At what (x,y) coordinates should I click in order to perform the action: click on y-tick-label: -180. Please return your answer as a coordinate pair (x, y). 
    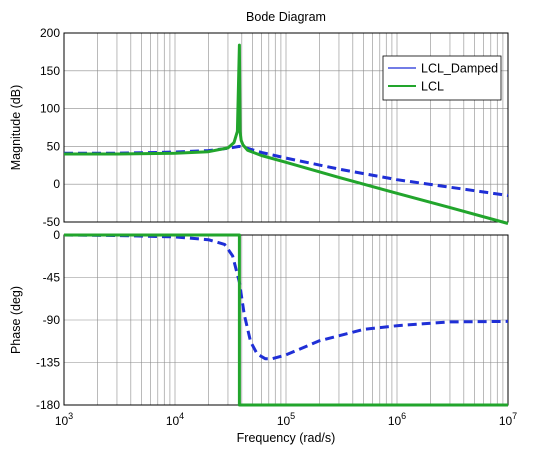
    Looking at the image, I should click on (48, 405).